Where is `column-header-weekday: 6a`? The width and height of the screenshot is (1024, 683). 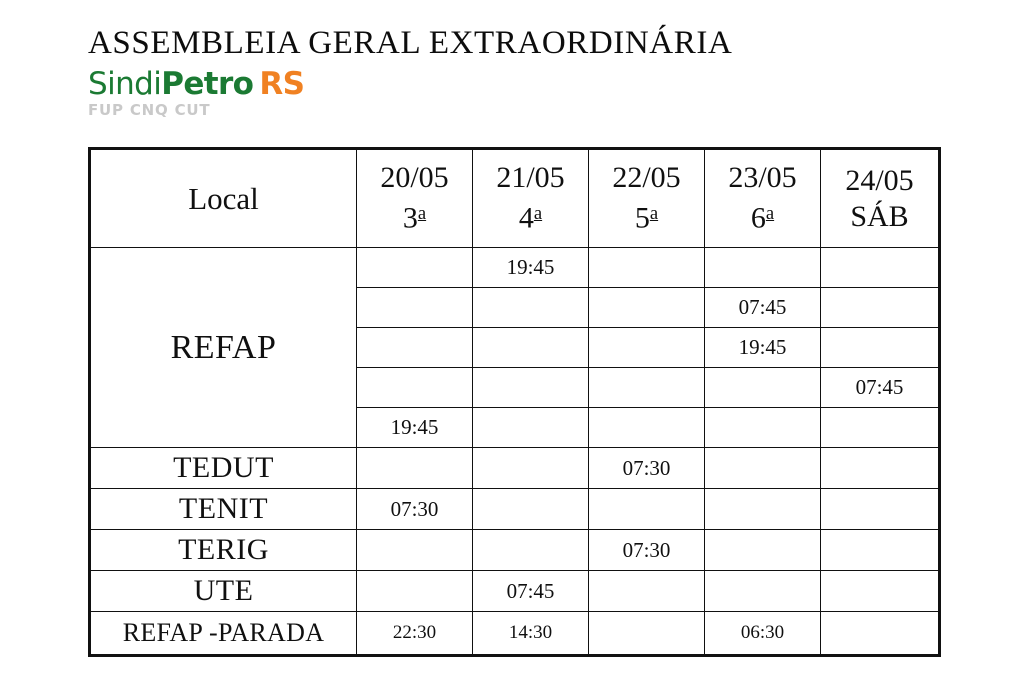 column-header-weekday: 6a is located at coordinates (762, 216).